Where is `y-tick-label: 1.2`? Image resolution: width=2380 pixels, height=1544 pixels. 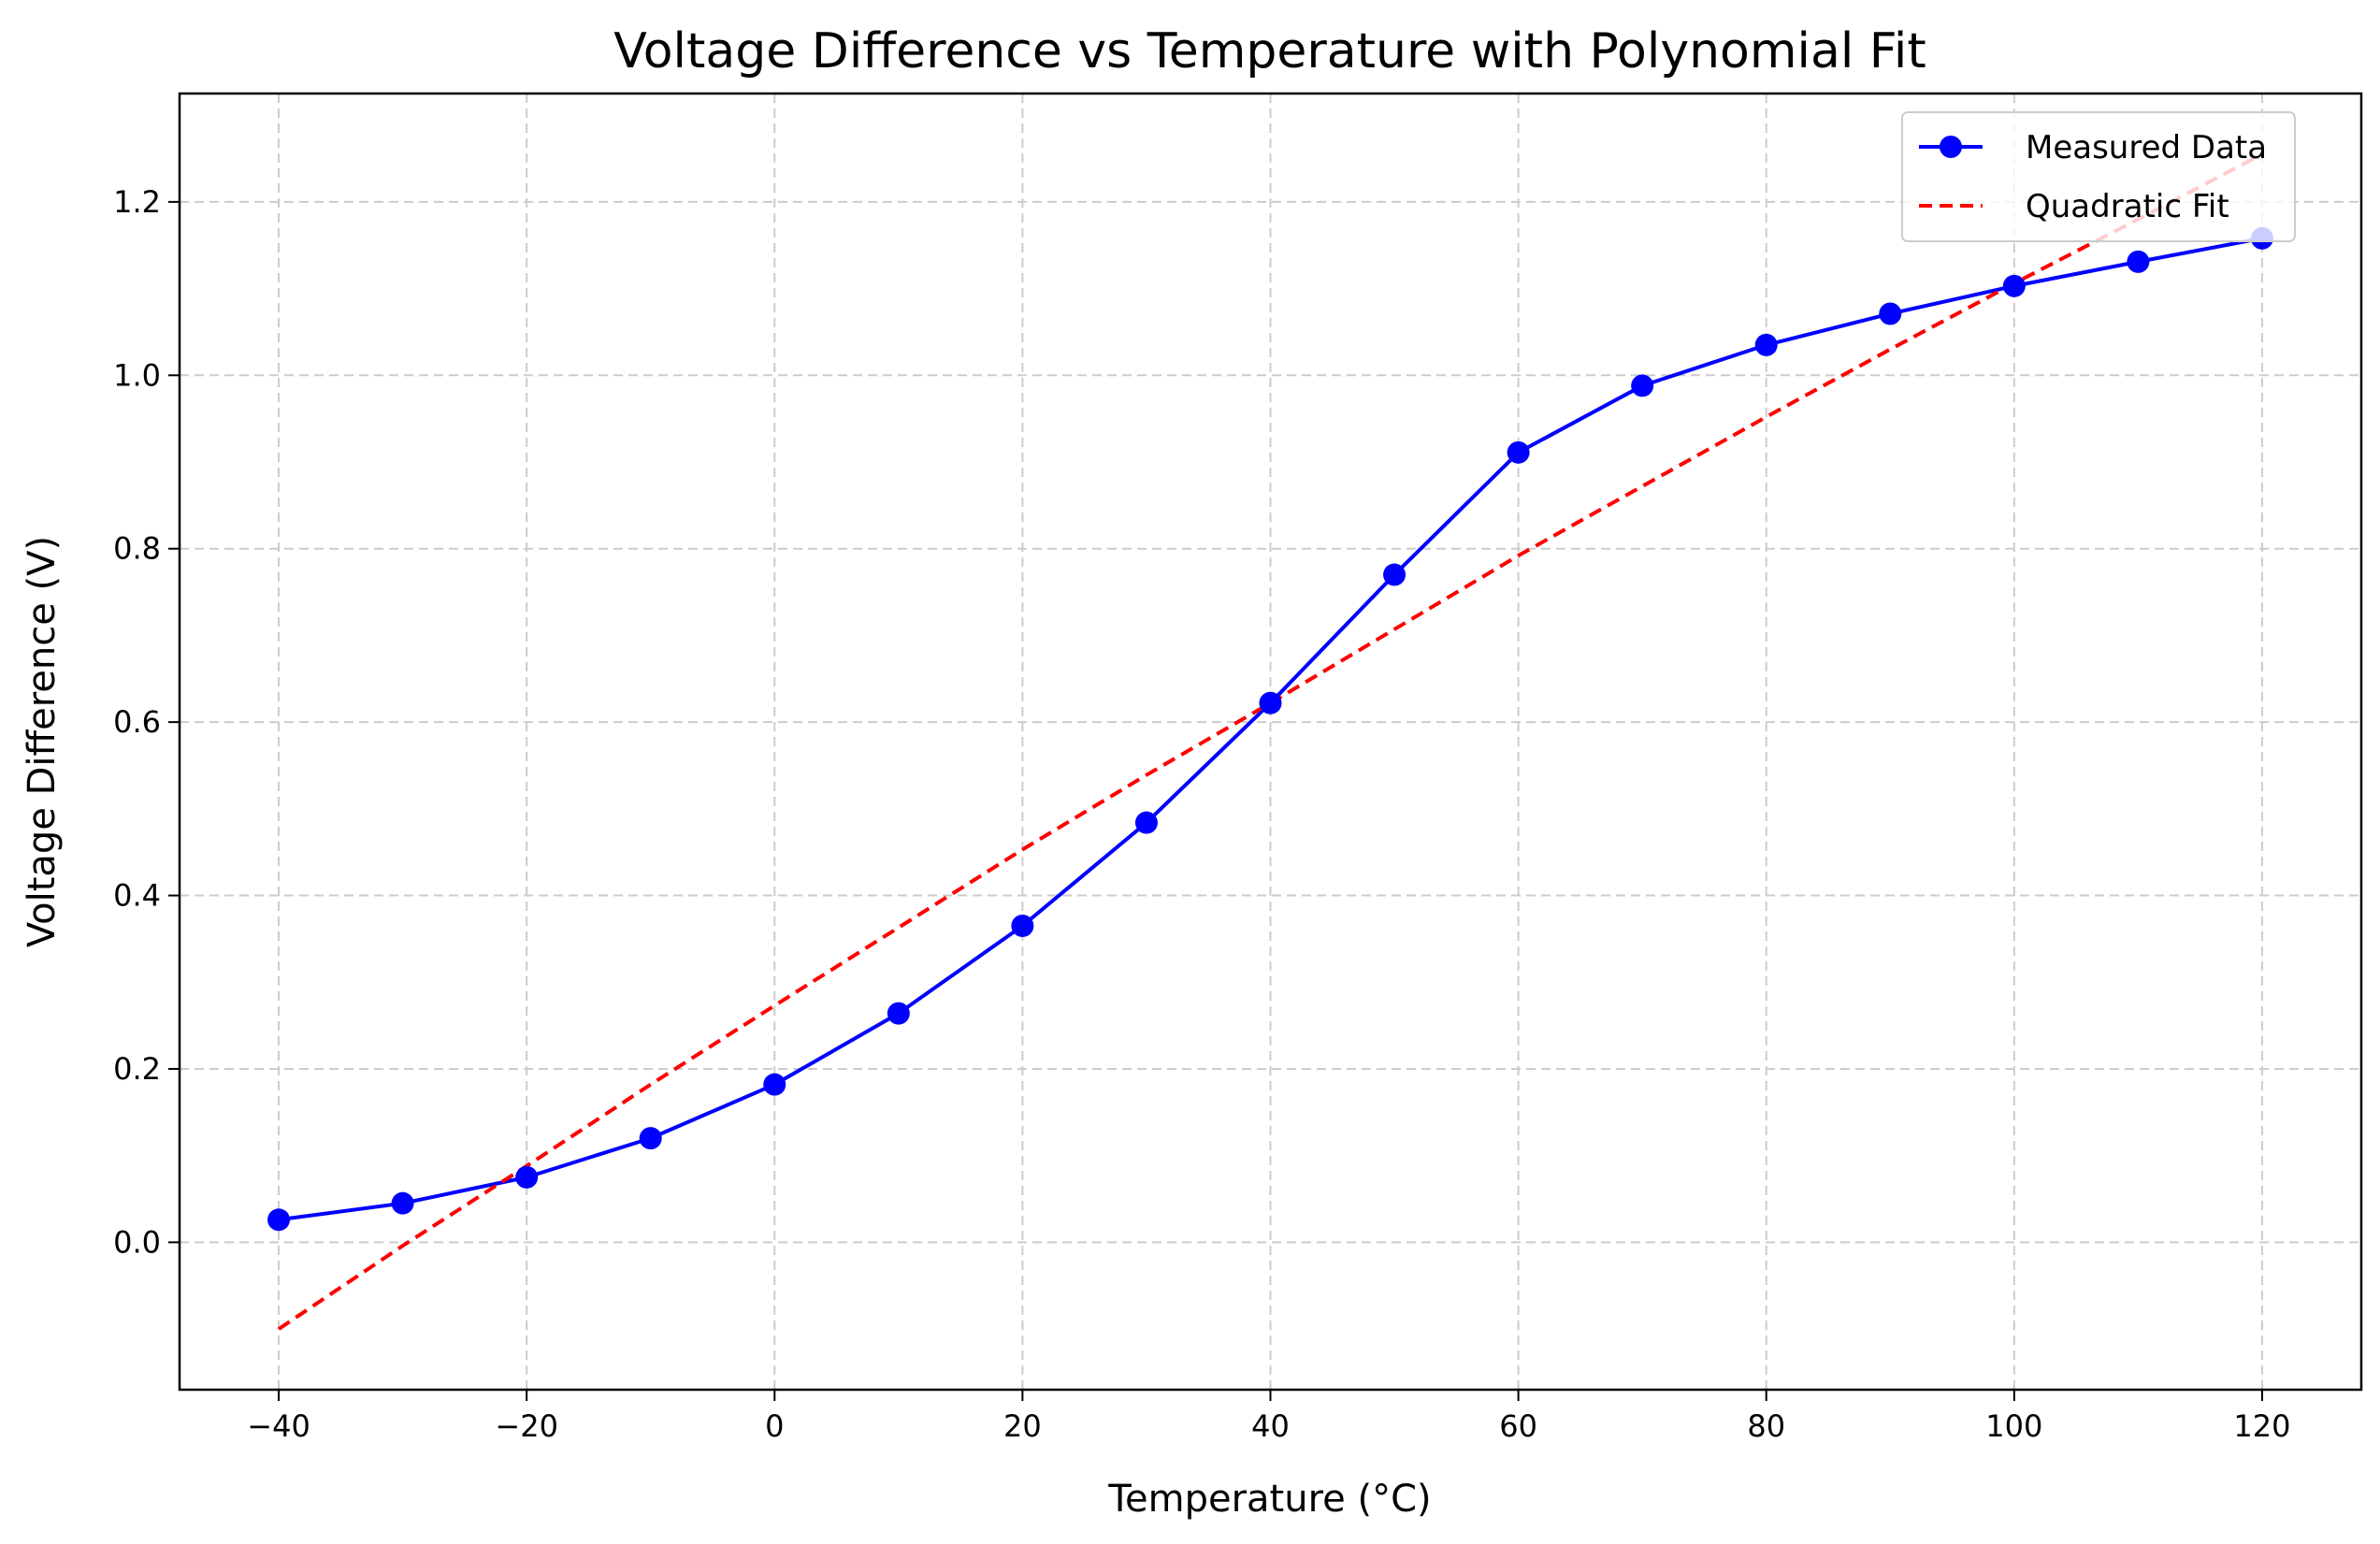
y-tick-label: 1.2 is located at coordinates (137, 202).